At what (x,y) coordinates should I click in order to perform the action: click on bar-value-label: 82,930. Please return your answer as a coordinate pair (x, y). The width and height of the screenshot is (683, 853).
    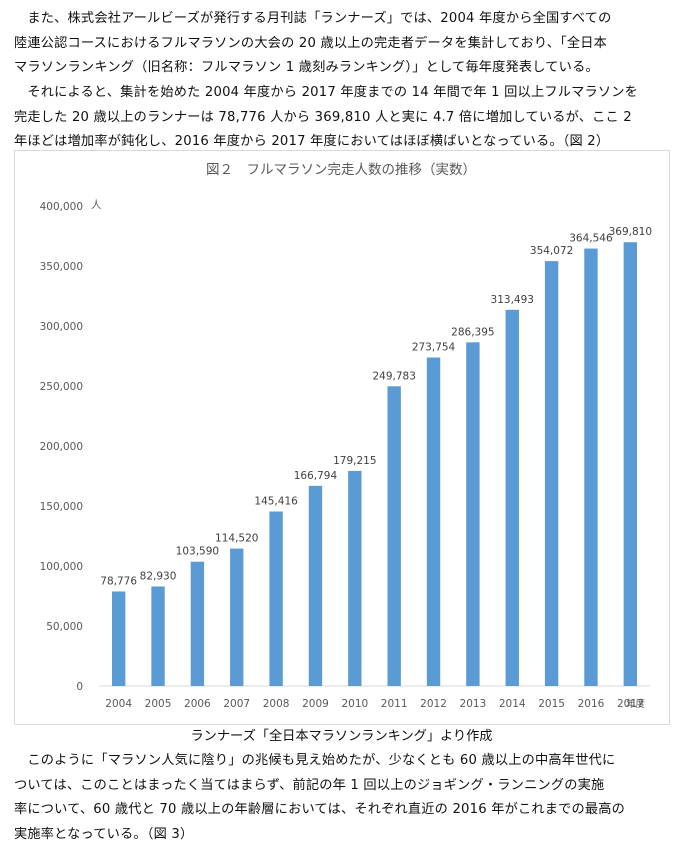
    Looking at the image, I should click on (158, 576).